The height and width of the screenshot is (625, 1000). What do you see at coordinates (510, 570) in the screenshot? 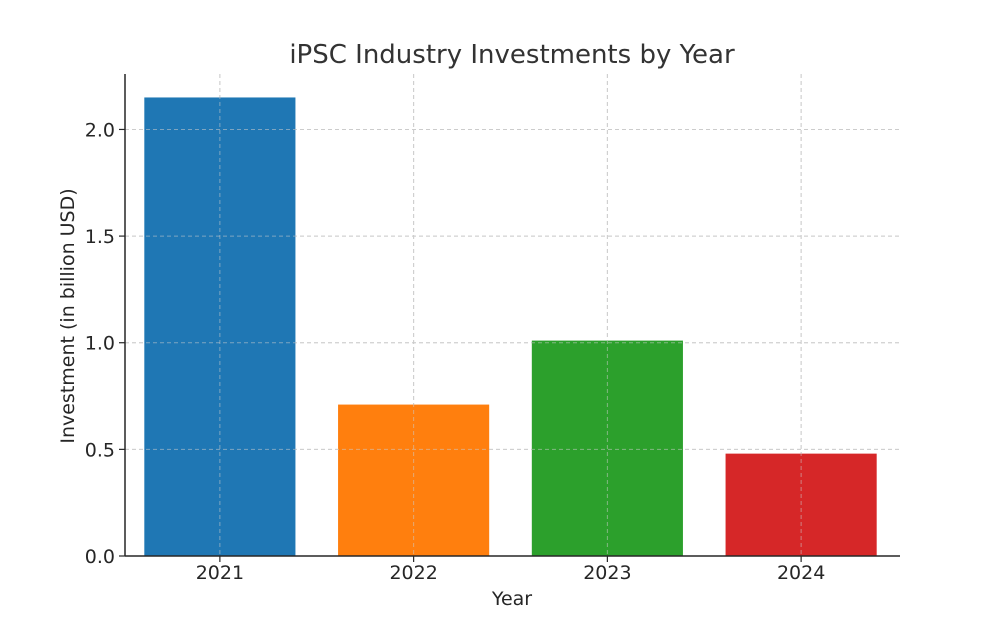
I see `x-ticks: 2021 2022 2023 2024` at bounding box center [510, 570].